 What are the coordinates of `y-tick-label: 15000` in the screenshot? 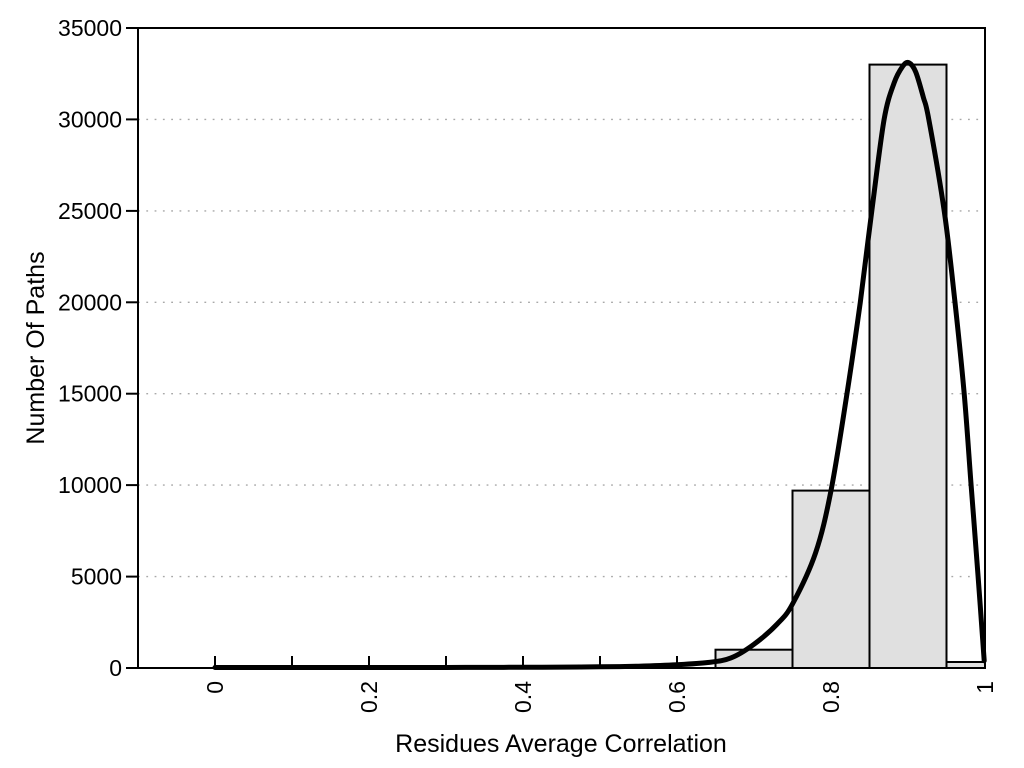 It's located at (90, 394).